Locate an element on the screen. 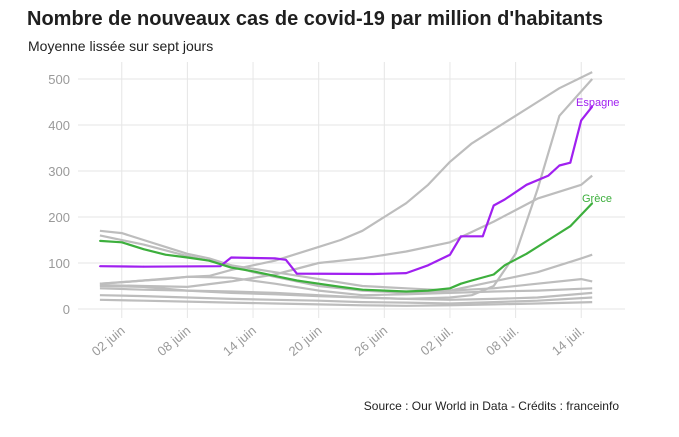 The width and height of the screenshot is (679, 437). y-axis: 0 100 200 300 400 500 is located at coordinates (59, 194).